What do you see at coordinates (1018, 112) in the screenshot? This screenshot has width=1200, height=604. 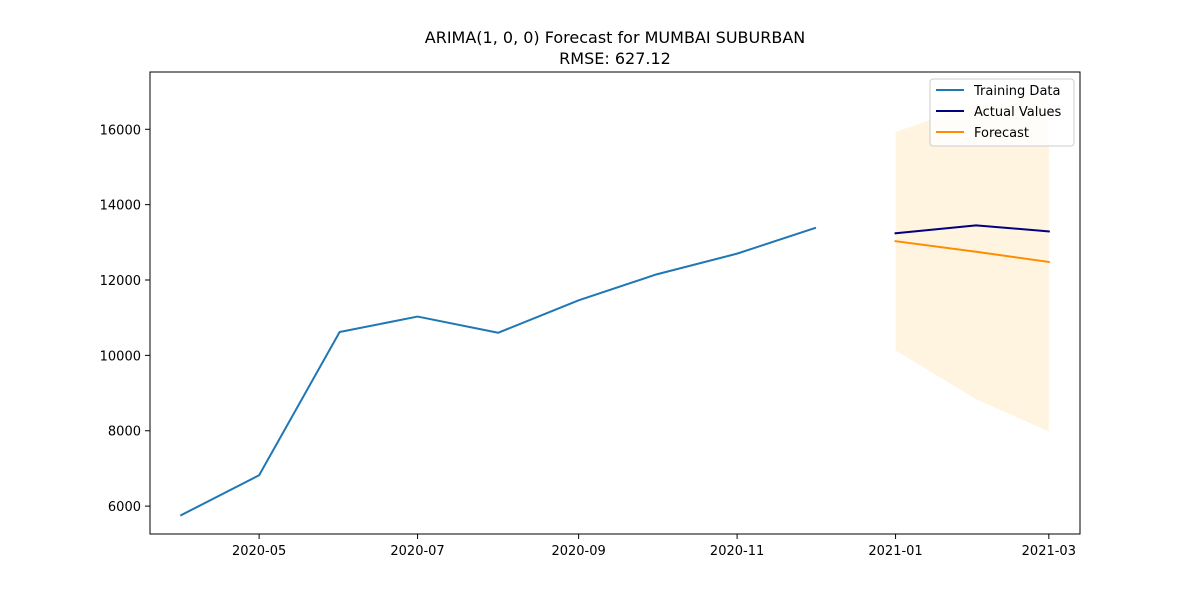 I see `legend-label-actual-values: Actual Values` at bounding box center [1018, 112].